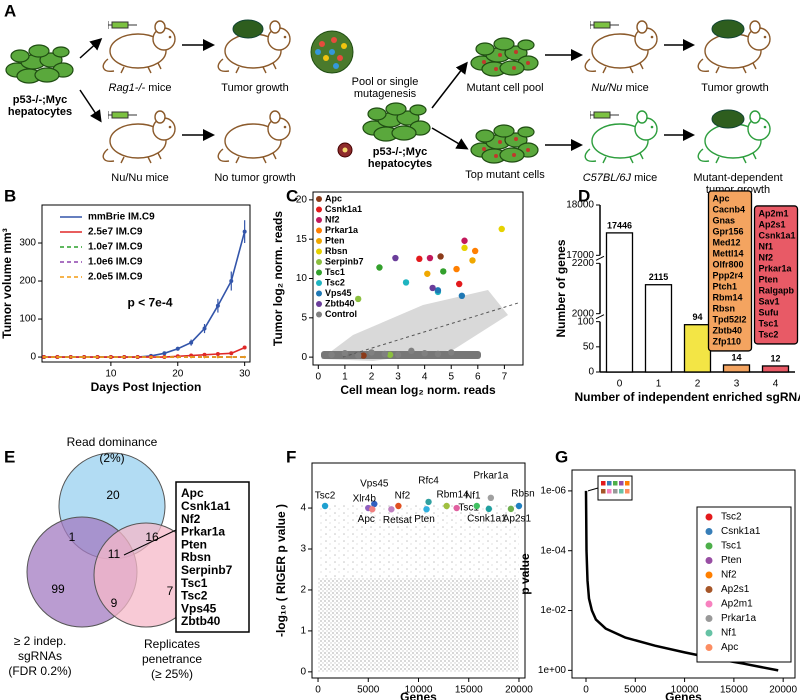 Image resolution: width=800 pixels, height=700 pixels. Describe the element at coordinates (451, 377) in the screenshot. I see `x-tick-label: 5` at that location.